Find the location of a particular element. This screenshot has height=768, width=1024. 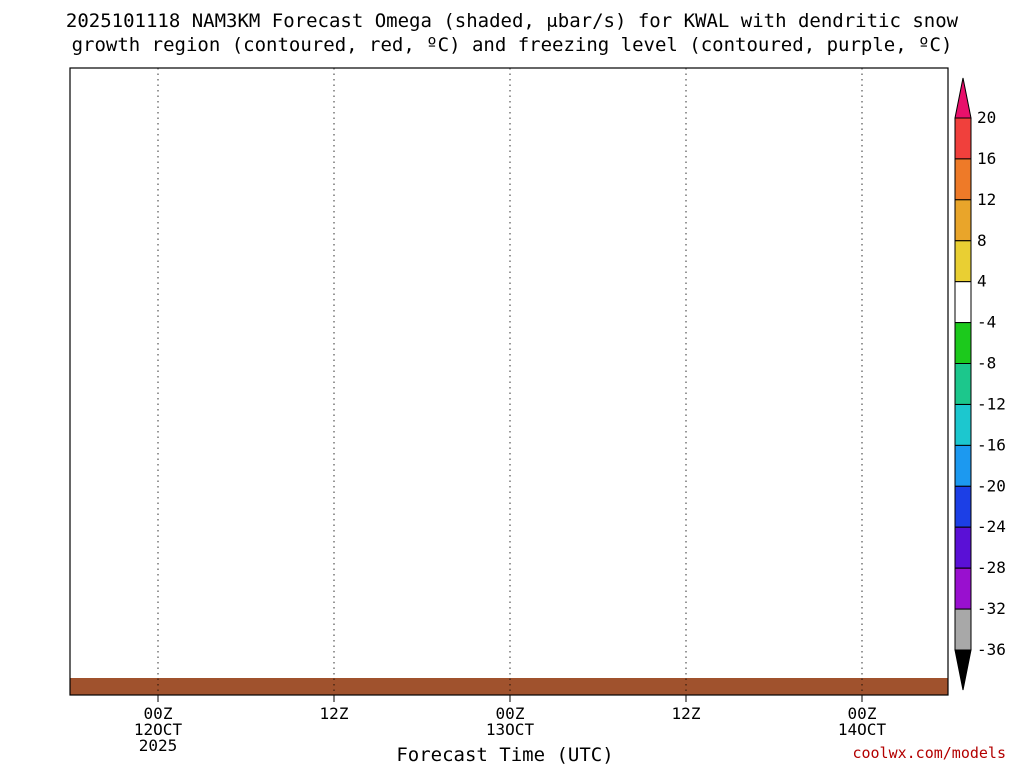

x-tick-label: 14OCT is located at coordinates (862, 729).